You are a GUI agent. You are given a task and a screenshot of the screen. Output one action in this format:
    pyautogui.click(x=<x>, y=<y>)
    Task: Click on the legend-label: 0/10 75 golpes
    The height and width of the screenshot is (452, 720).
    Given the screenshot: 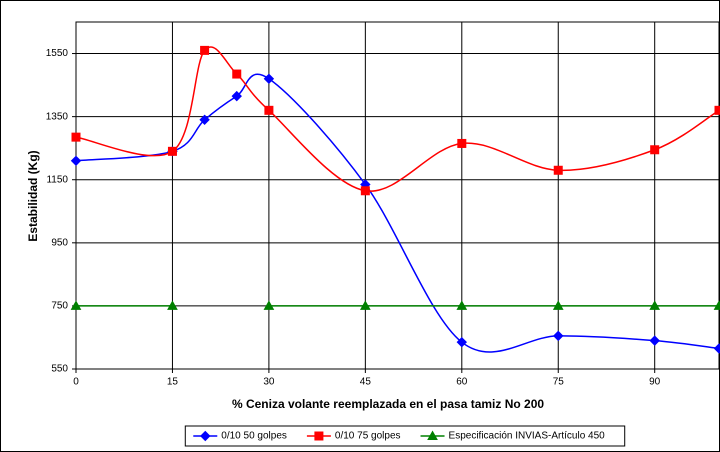 What is the action you would take?
    pyautogui.click(x=368, y=436)
    